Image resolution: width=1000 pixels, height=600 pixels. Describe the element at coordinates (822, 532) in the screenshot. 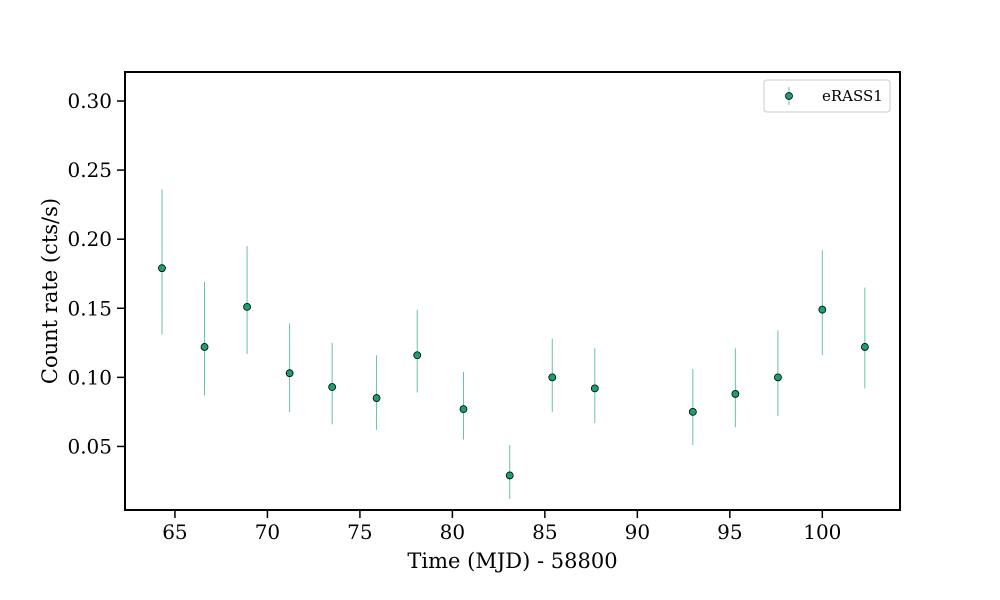

I see `x-tick-label: 100` at that location.